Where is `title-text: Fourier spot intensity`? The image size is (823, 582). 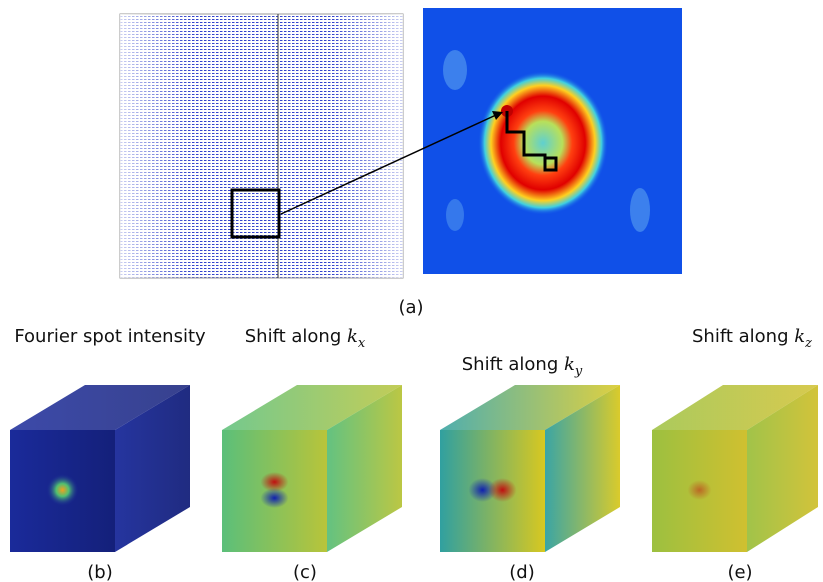 title-text: Fourier spot intensity is located at coordinates (110, 336).